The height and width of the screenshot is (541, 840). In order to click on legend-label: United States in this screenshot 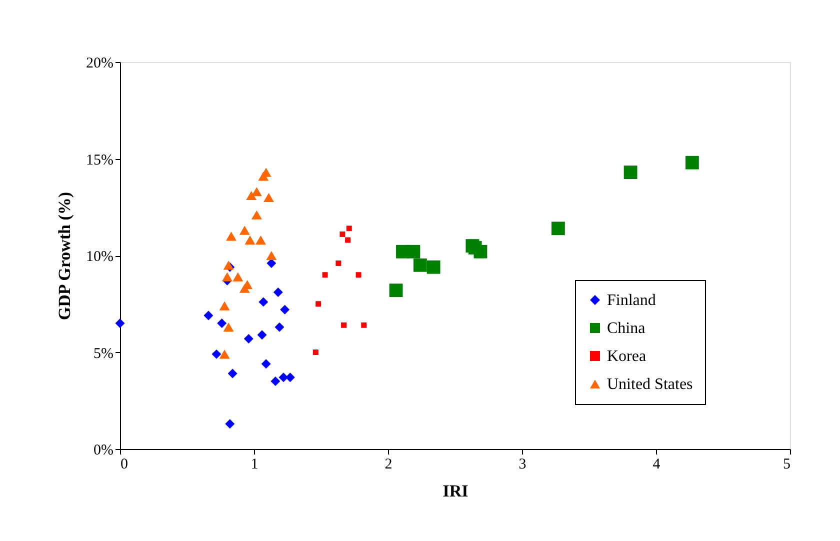, I will do `click(650, 384)`.